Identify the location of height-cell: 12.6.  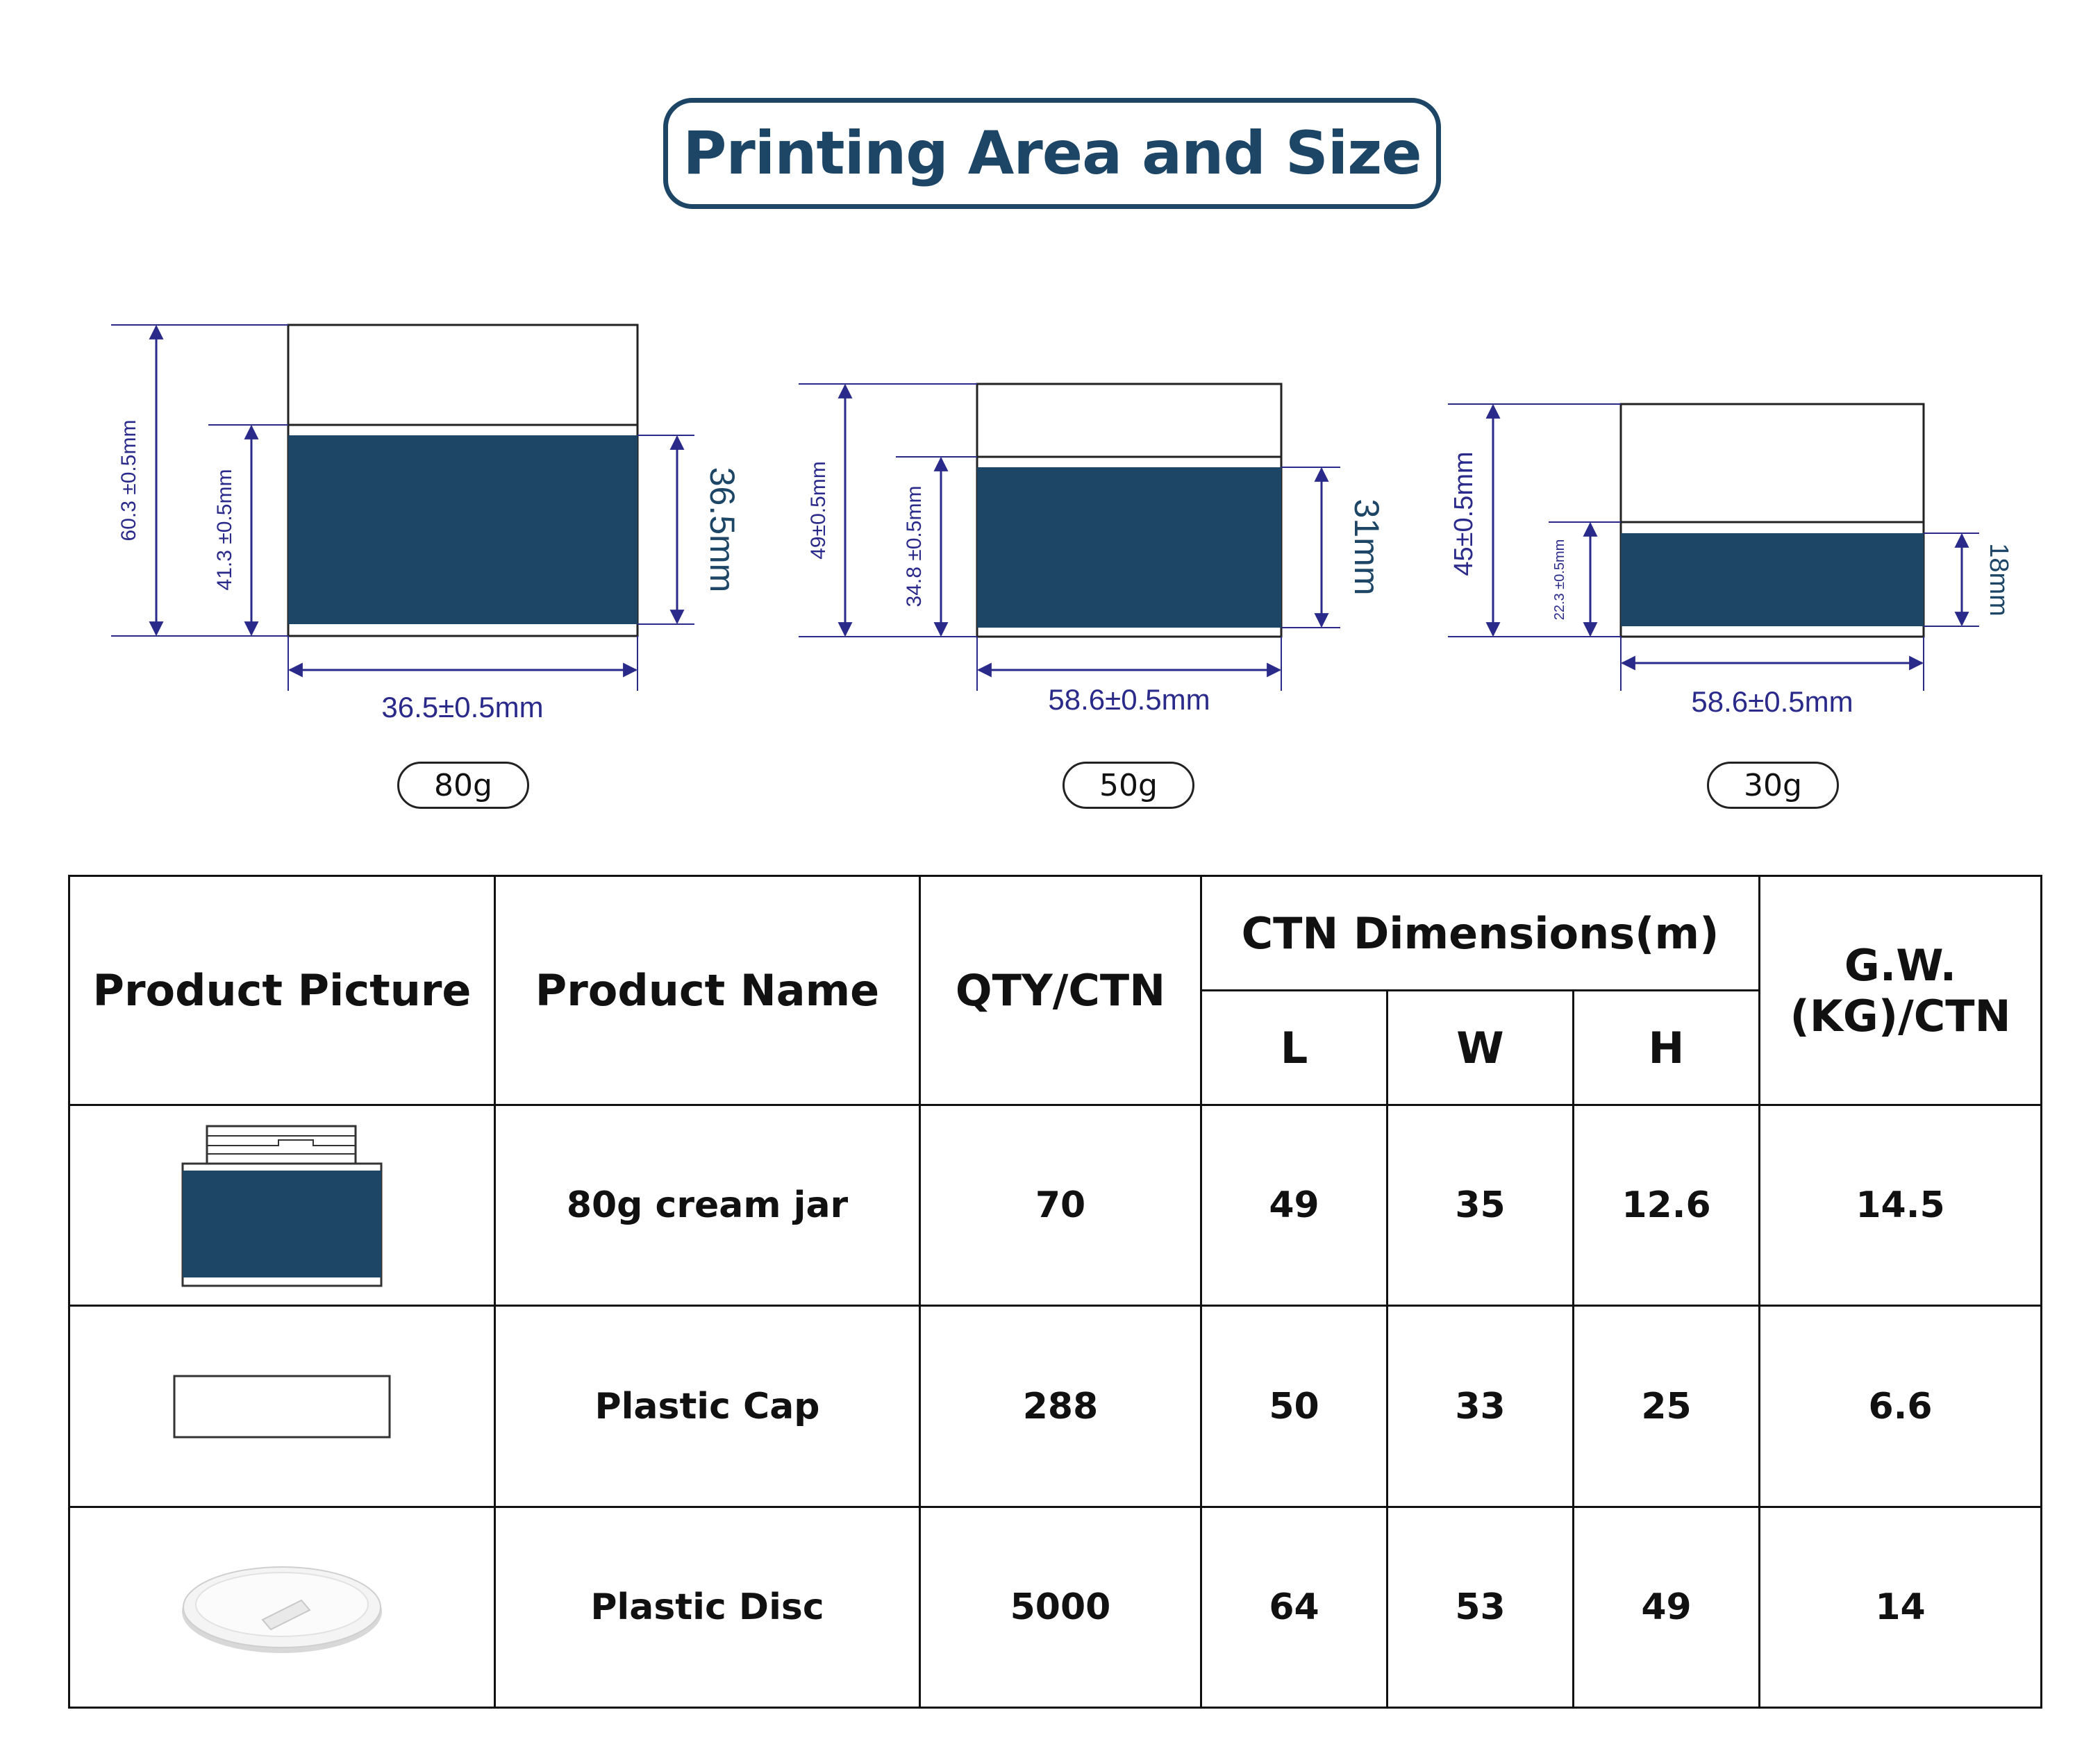
(1666, 1205).